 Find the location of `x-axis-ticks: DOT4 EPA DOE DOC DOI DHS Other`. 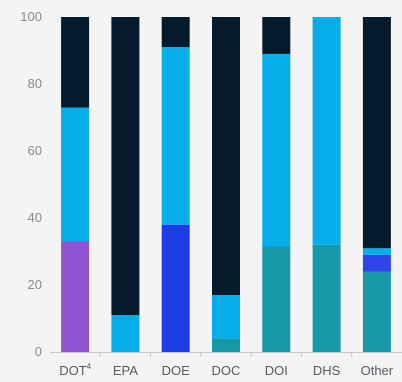

x-axis-ticks: DOT4 EPA DOE DOC DOI DHS Other is located at coordinates (226, 365).